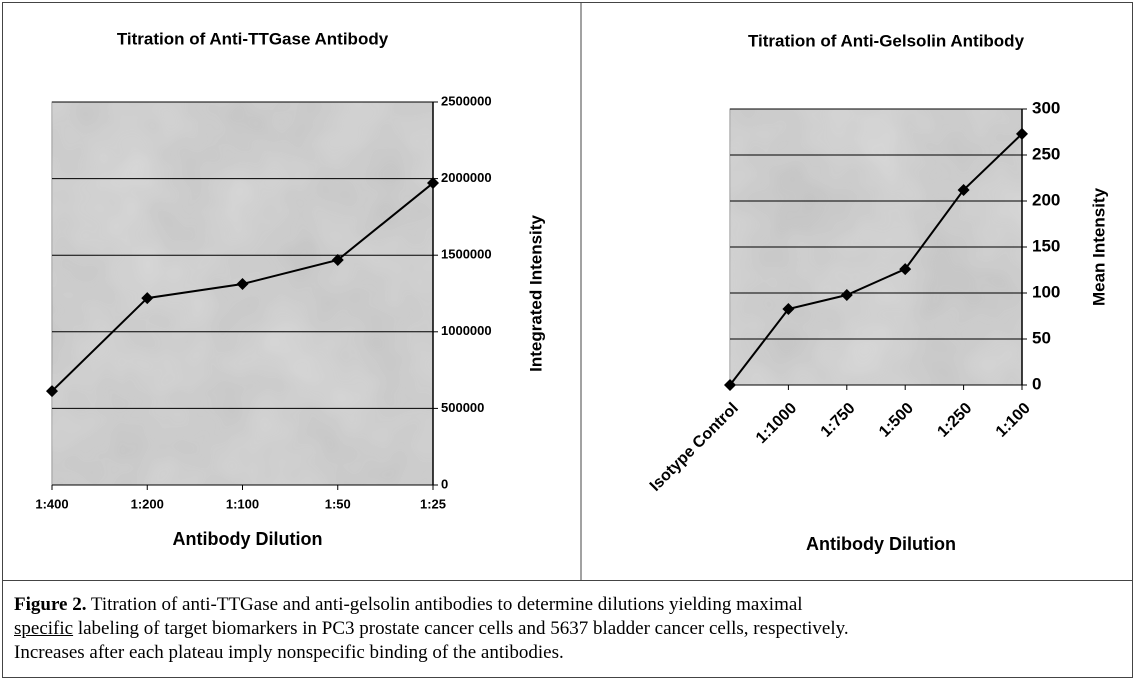 The image size is (1137, 690). I want to click on y-tick-label: 250, so click(1046, 153).